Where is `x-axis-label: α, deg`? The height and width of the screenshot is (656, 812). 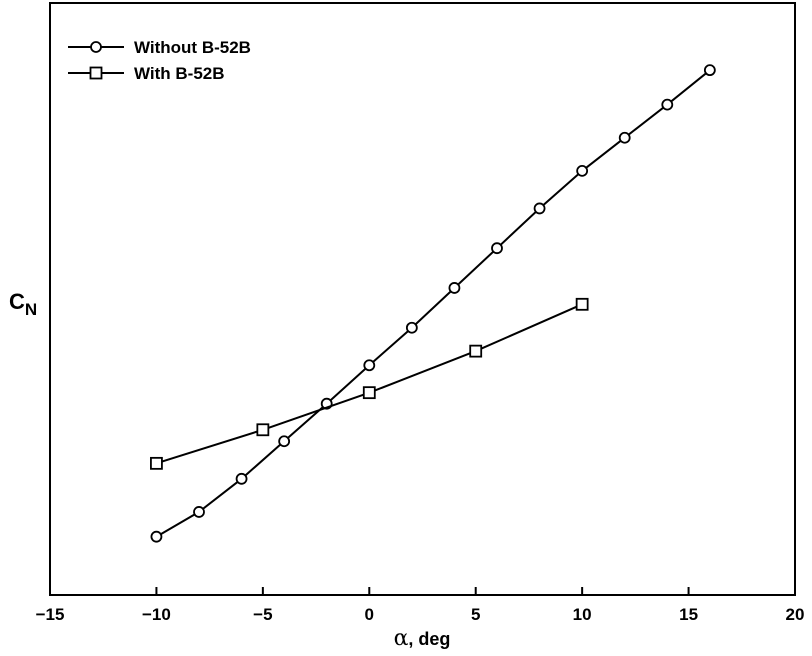
x-axis-label: α, deg is located at coordinates (422, 638).